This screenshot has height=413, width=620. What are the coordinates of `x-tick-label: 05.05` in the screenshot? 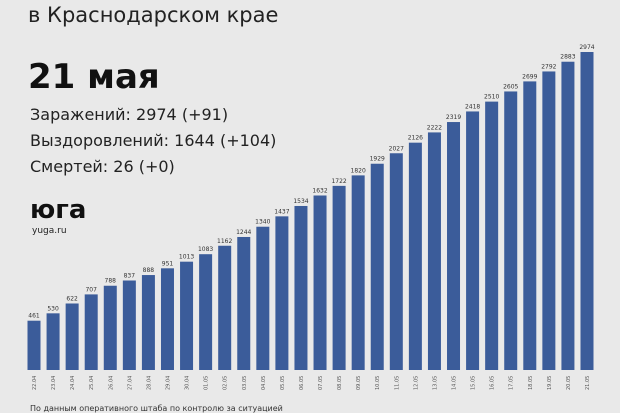 It's located at (283, 383).